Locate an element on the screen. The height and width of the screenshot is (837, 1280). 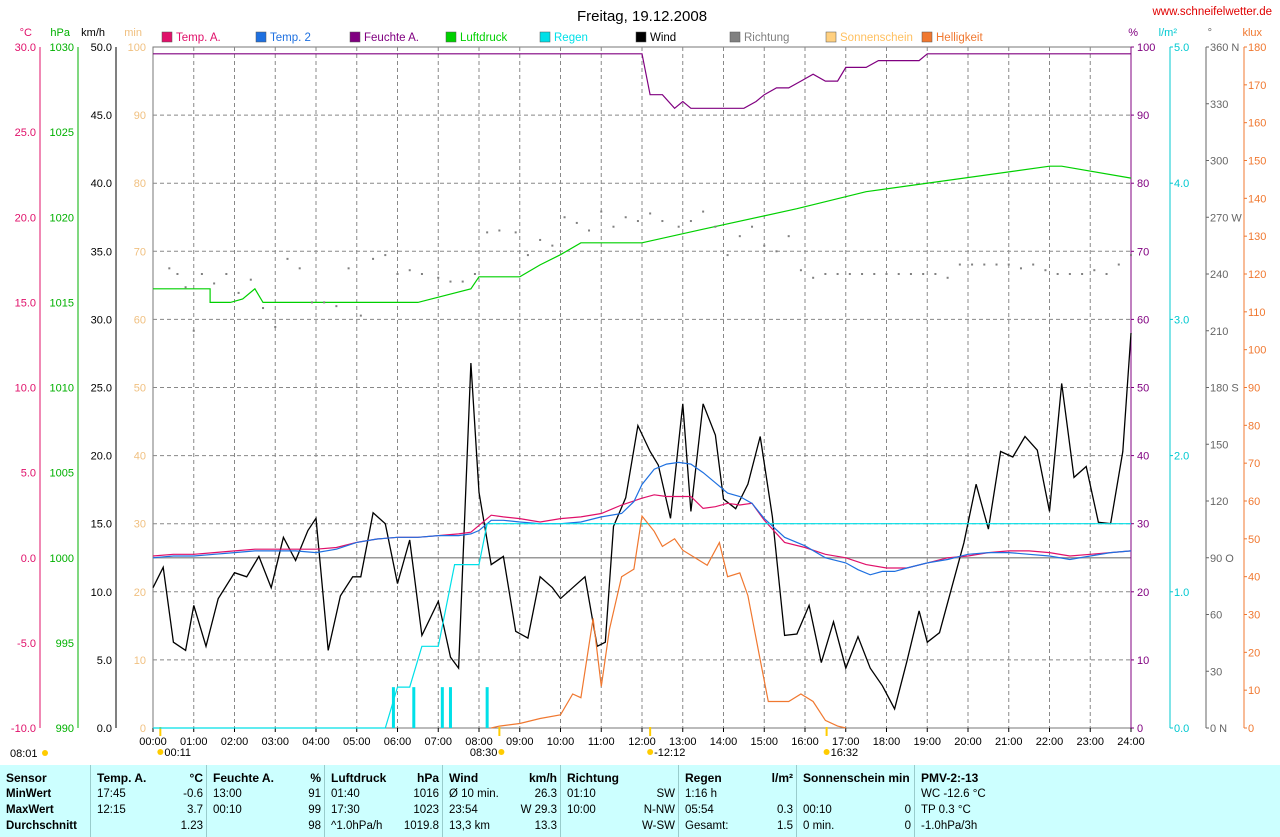
x-tick-label: 06:00 is located at coordinates (398, 742).